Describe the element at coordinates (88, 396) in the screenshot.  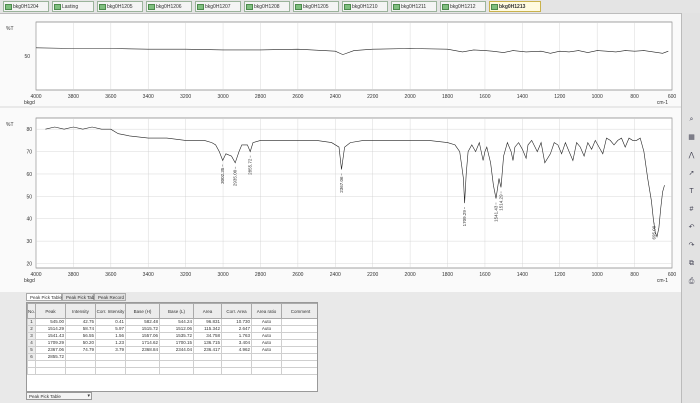
I see `chevron-down-icon: ▾` at that location.